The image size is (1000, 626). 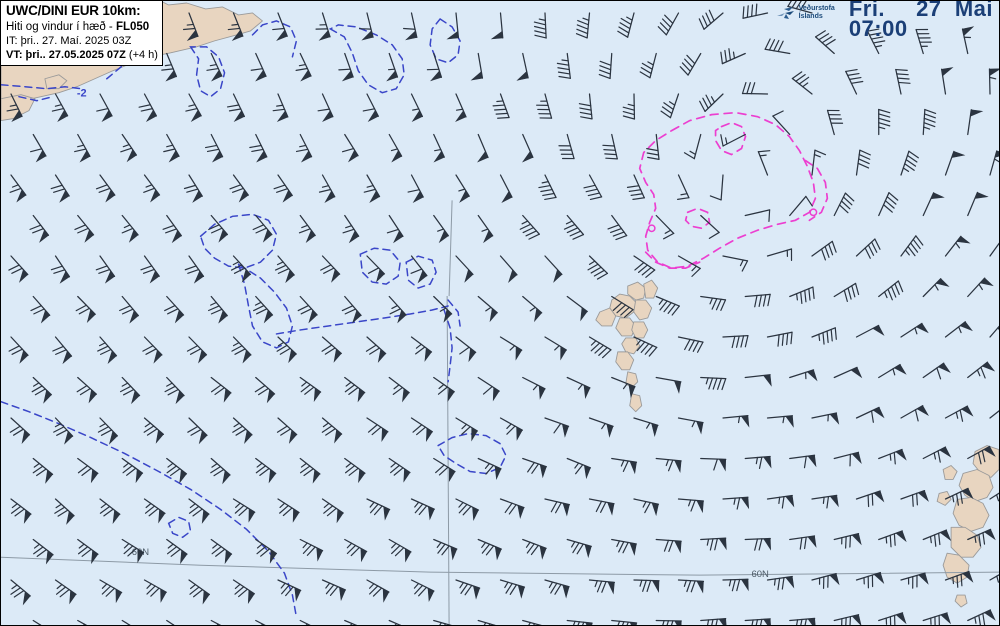 What do you see at coordinates (69, 41) in the screenshot?
I see `legend-init-time: IT: þri.. 27. Maí. 2025 03Z` at bounding box center [69, 41].